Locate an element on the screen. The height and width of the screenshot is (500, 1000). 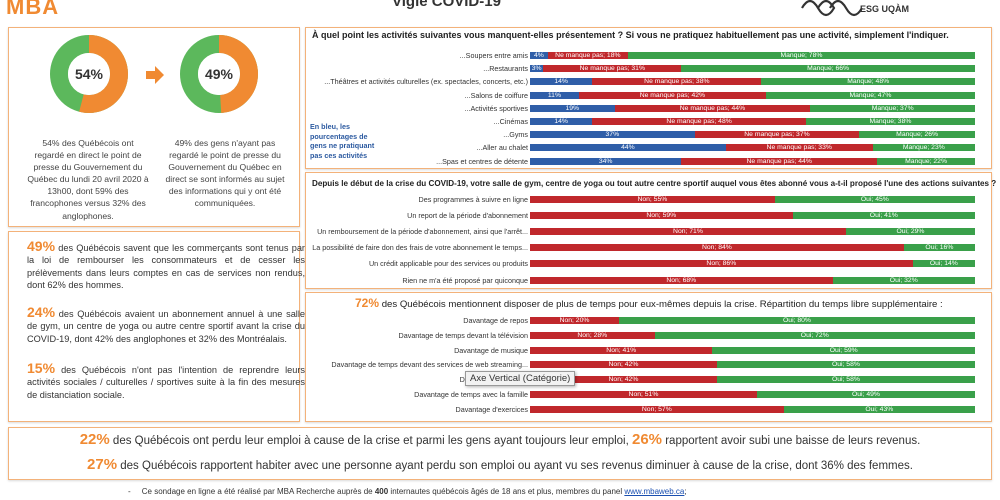
ring-chart-1: 54% is located at coordinates (89, 74).